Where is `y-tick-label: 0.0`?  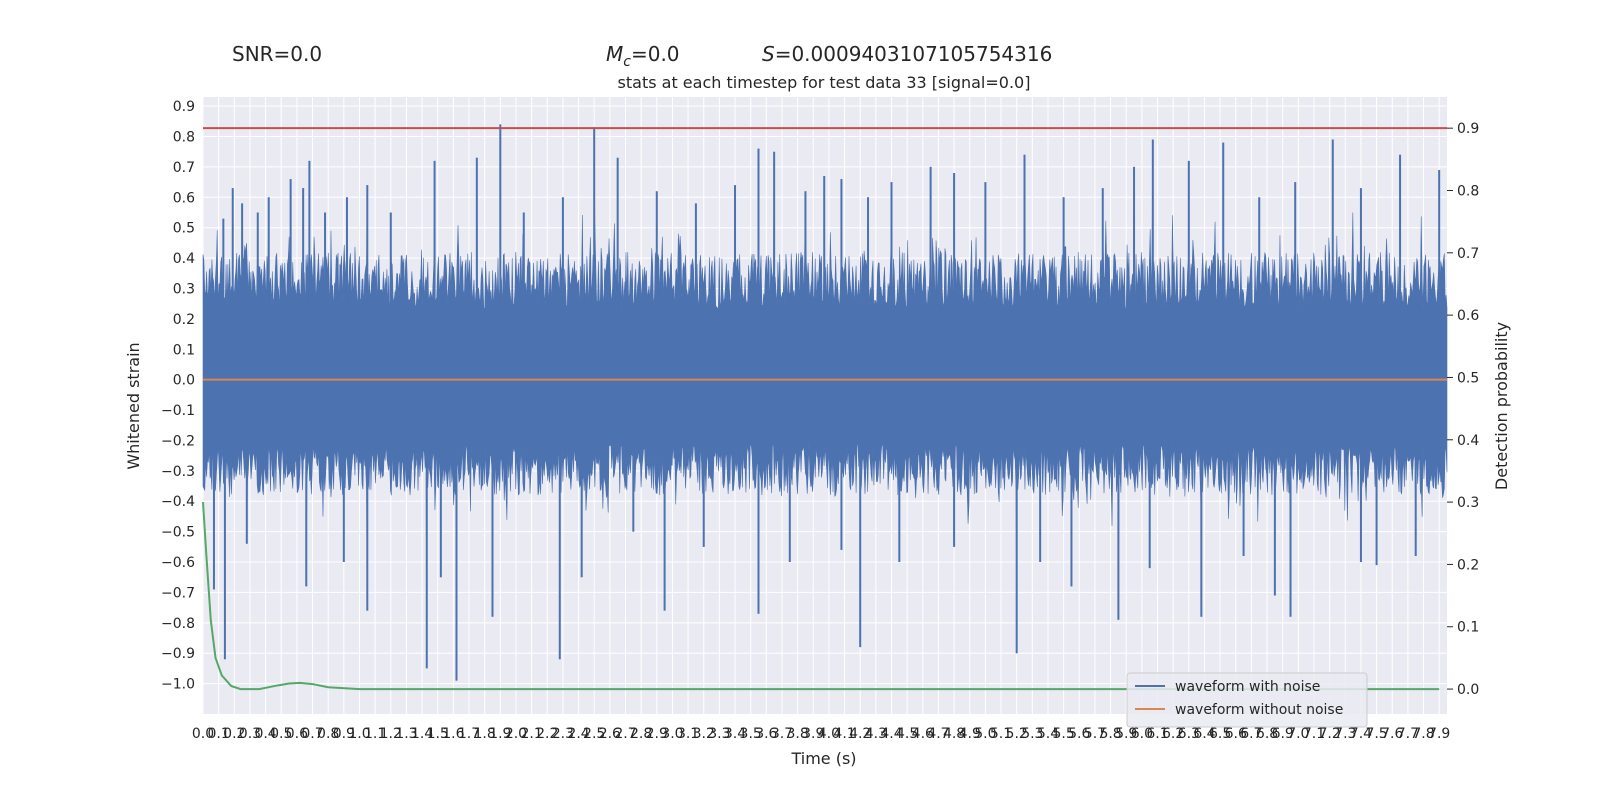 y-tick-label: 0.0 is located at coordinates (184, 381).